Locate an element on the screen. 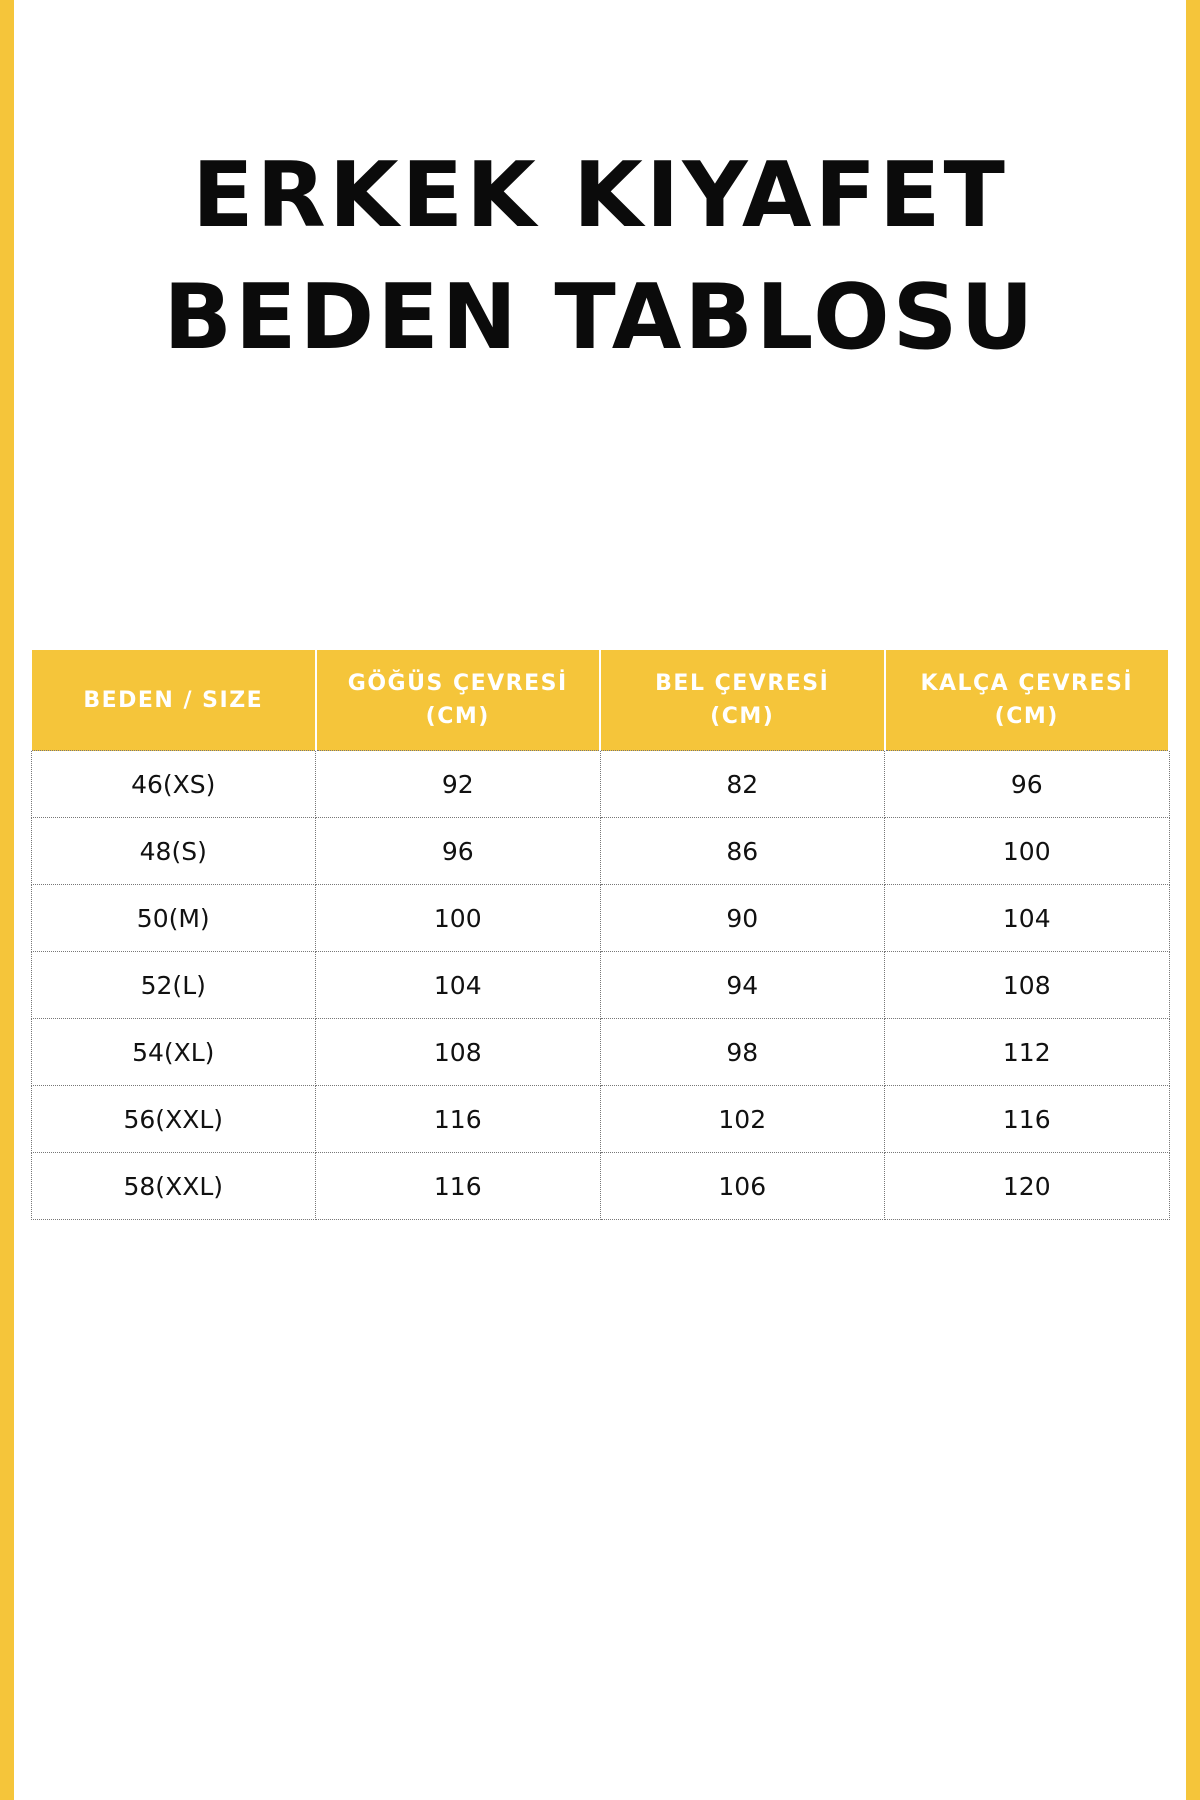 This screenshot has width=1200, height=1800. column-header: GÖĞÜS ÇEVRESİ (CM) is located at coordinates (457, 700).